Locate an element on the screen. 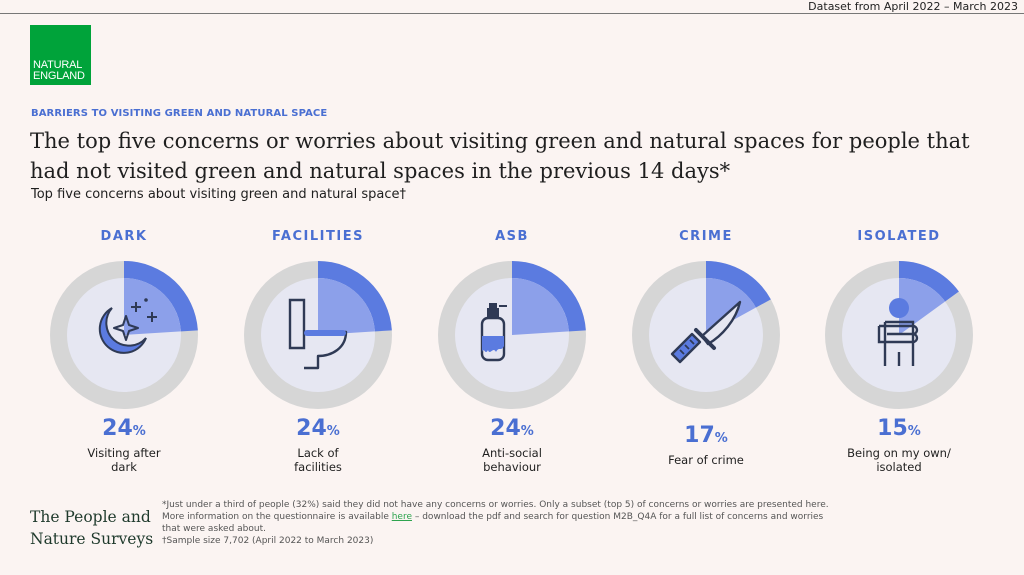  value-number: 15 is located at coordinates (892, 428).